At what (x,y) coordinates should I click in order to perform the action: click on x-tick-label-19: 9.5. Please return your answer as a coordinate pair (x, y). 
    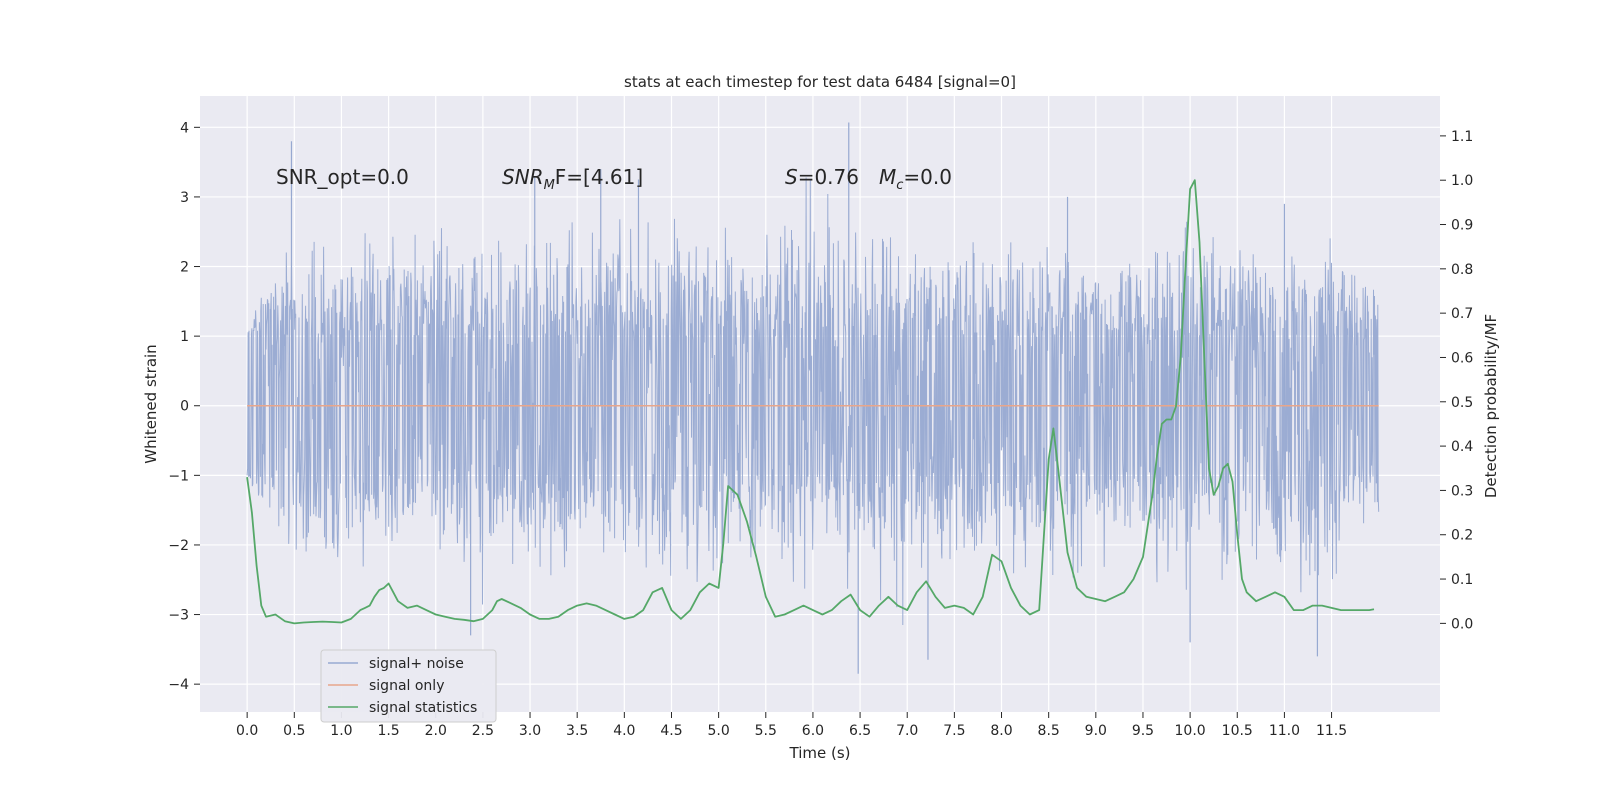
    Looking at the image, I should click on (1143, 731).